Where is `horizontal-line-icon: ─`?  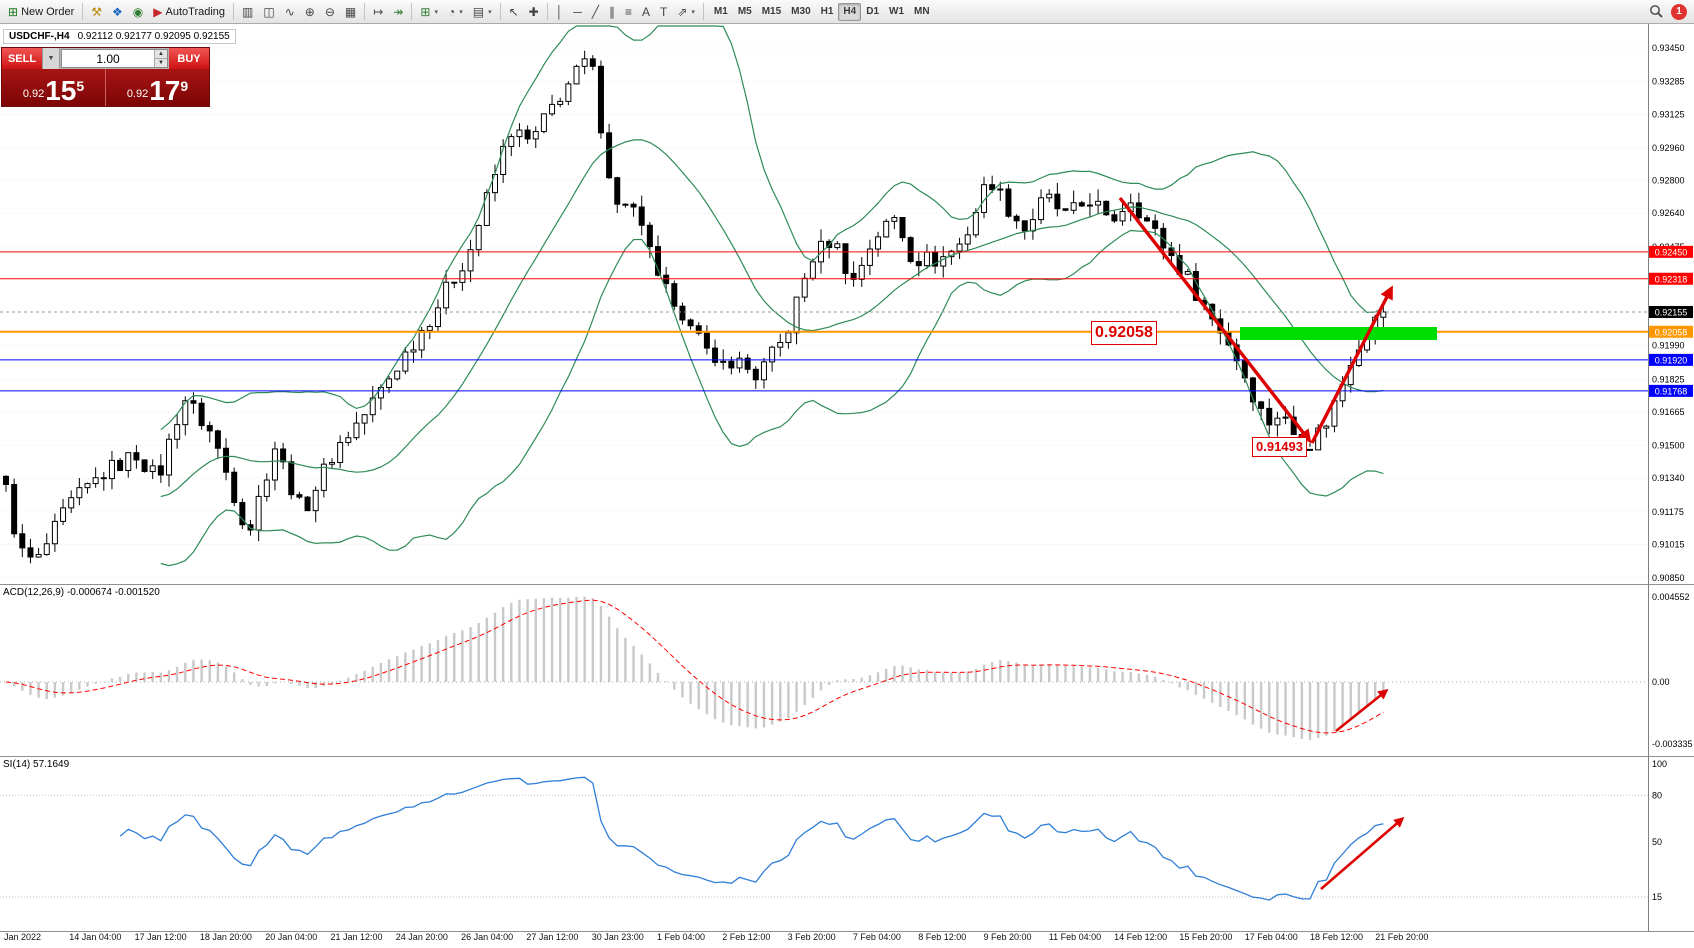 horizontal-line-icon: ─ is located at coordinates (577, 12).